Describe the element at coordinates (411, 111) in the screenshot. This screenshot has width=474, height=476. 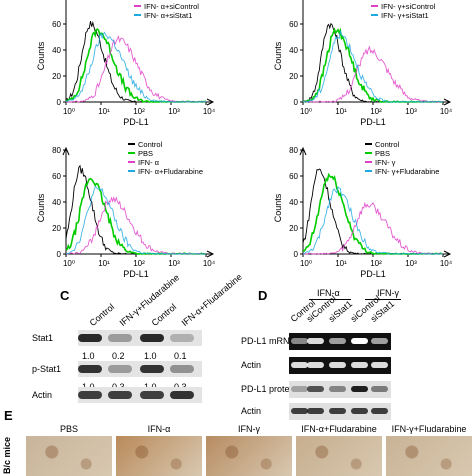
I see `x-tick-label: 10³` at that location.